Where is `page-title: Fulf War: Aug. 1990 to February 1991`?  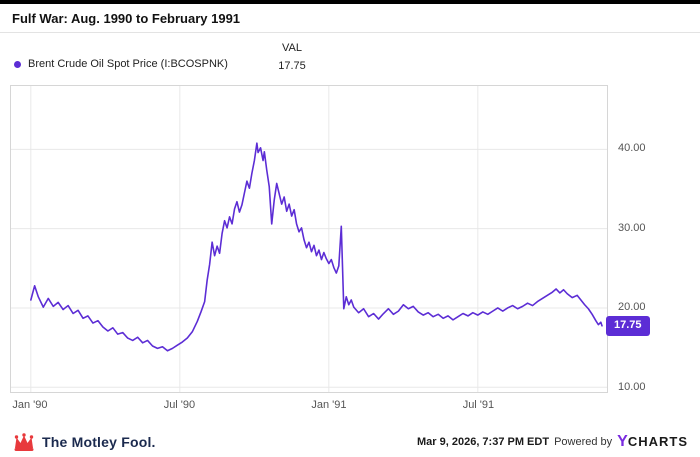
page-title: Fulf War: Aug. 1990 to February 1991 is located at coordinates (126, 18).